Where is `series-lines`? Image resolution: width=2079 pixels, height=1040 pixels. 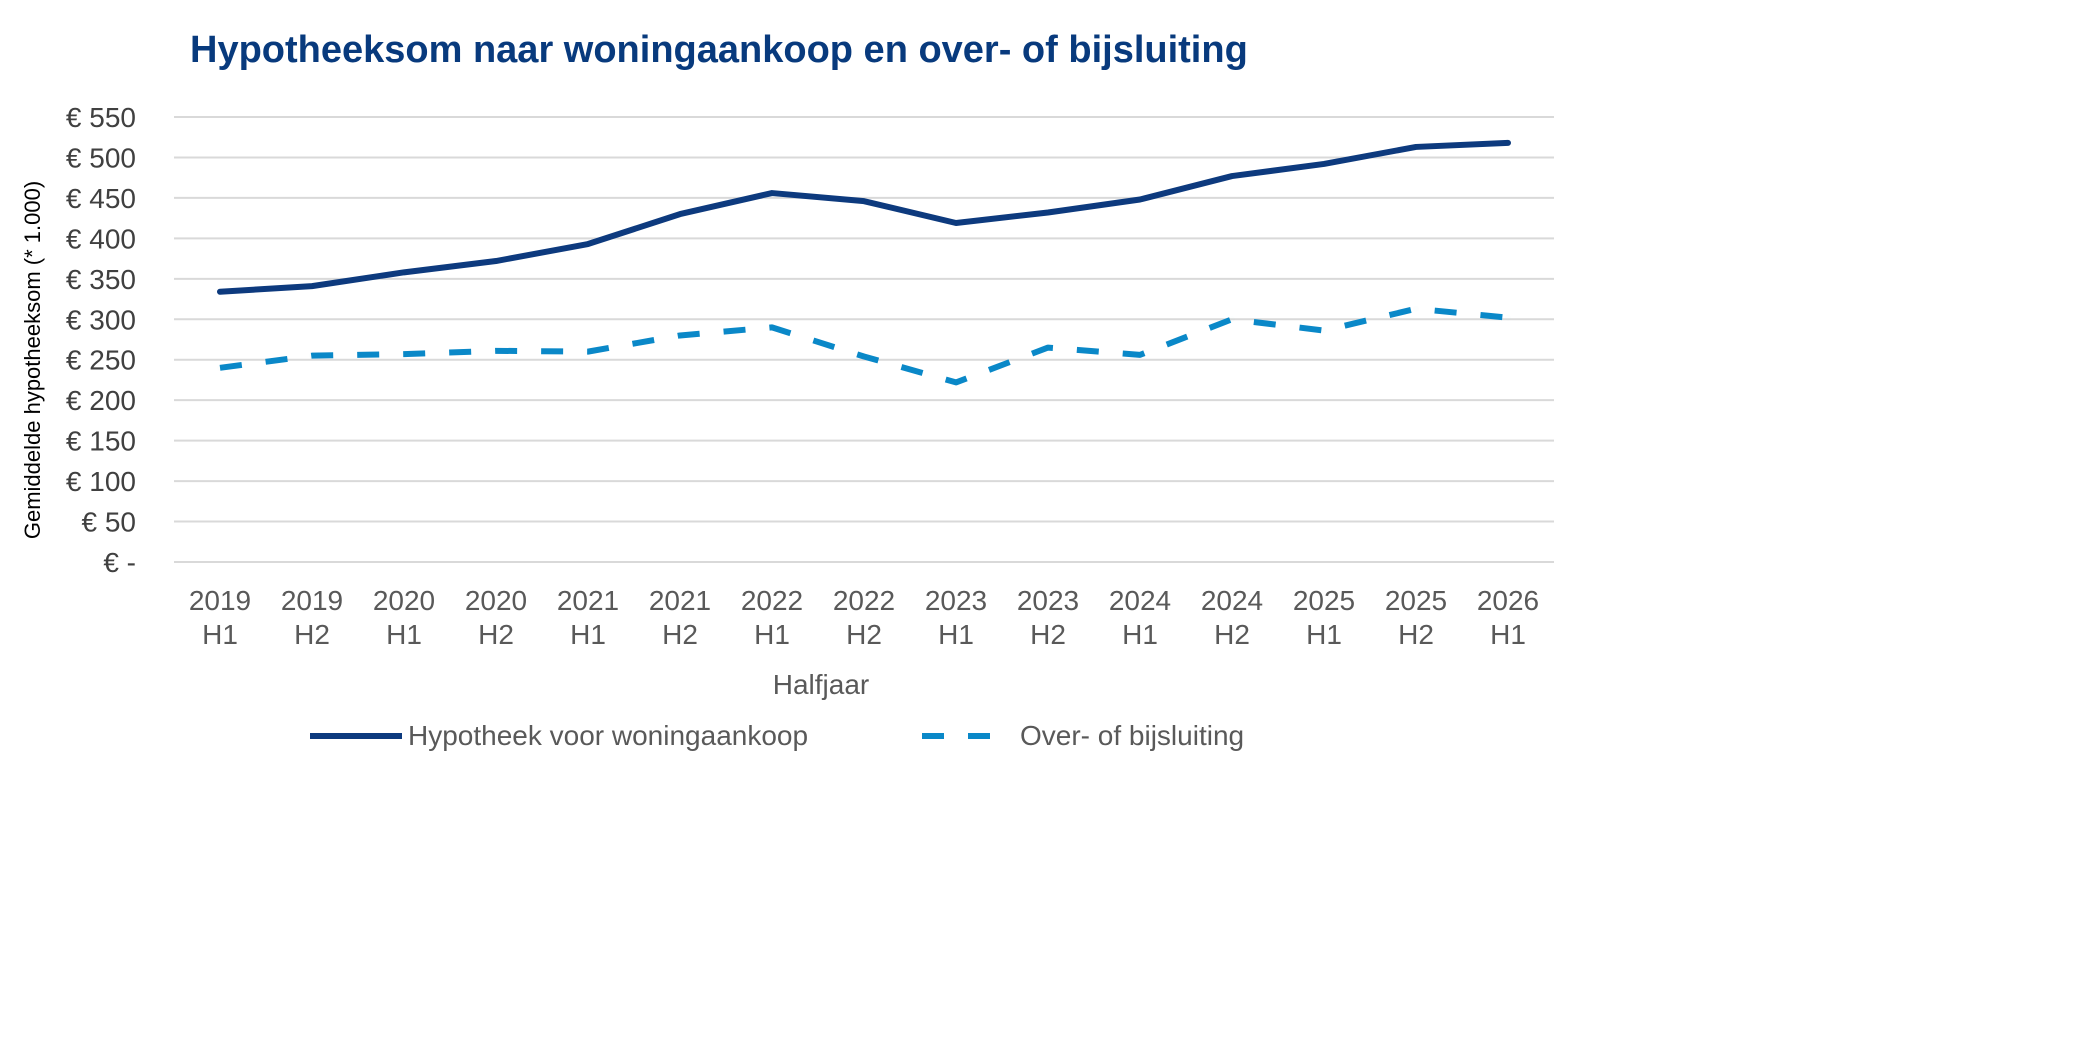
series-lines is located at coordinates (864, 262).